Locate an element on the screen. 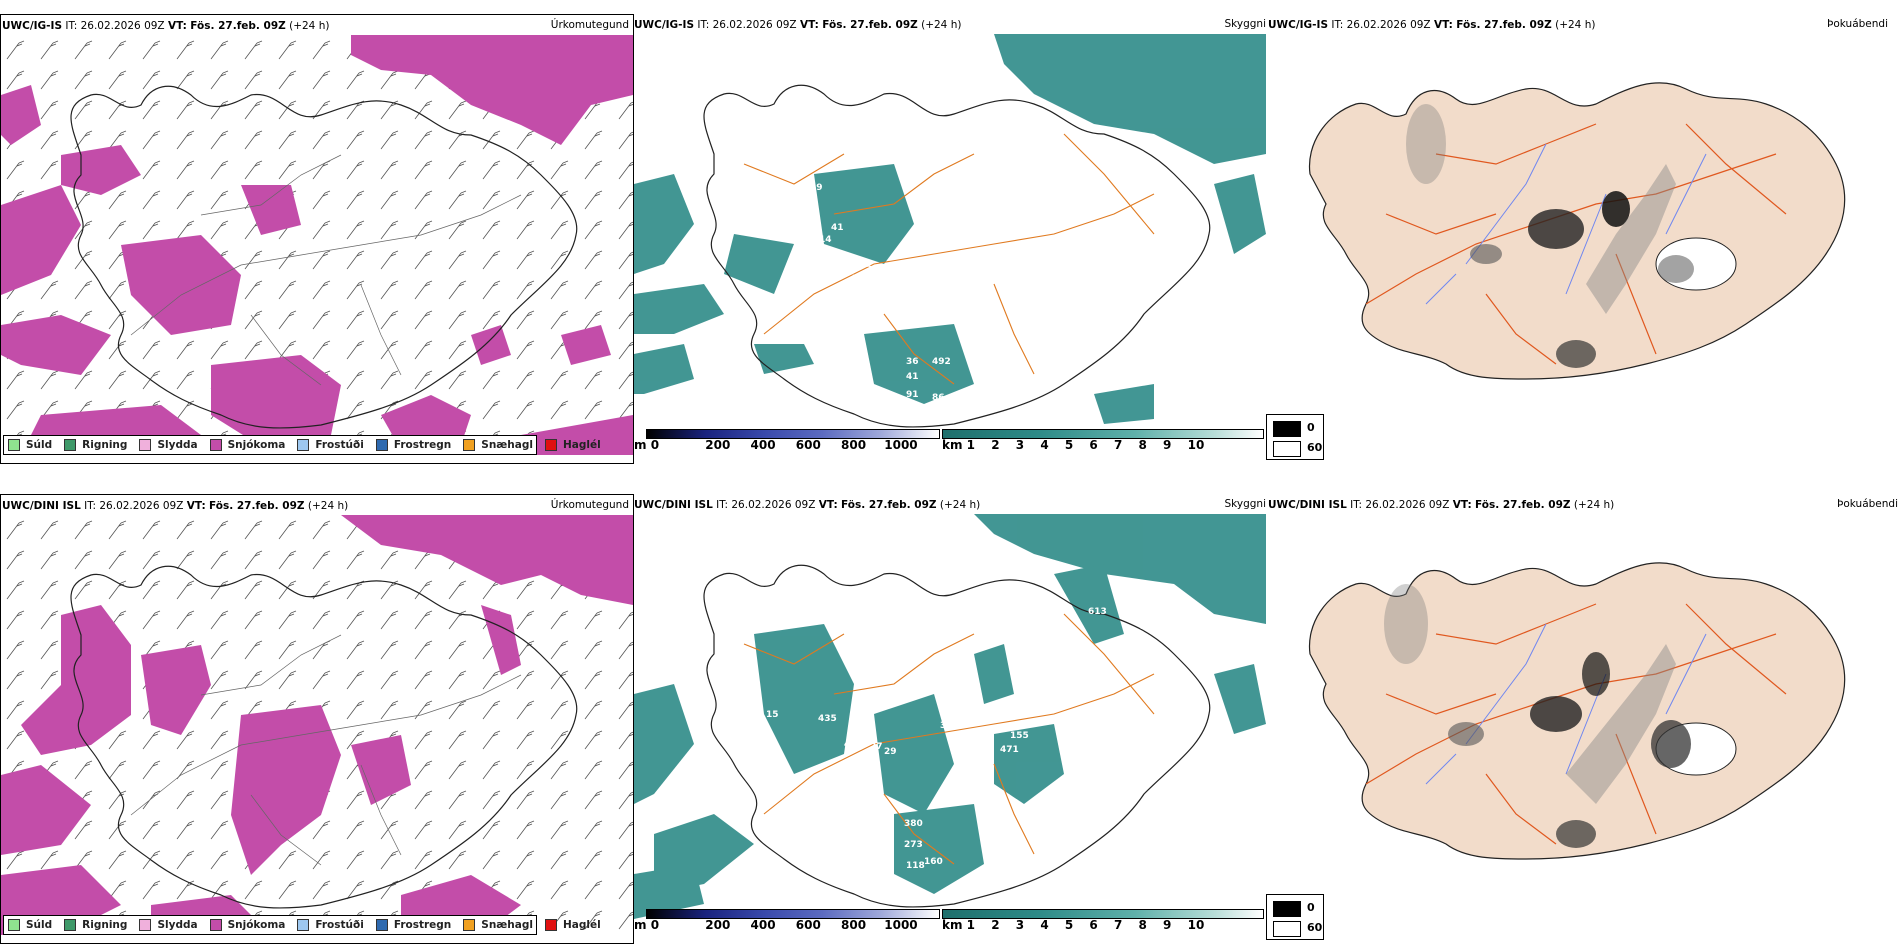  scale-m-tick: 400 is located at coordinates (763, 925).